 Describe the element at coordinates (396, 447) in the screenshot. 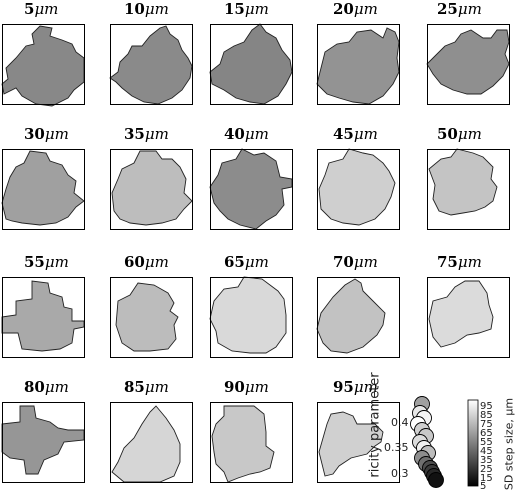

I see `inset-ytick: 0.35` at that location.